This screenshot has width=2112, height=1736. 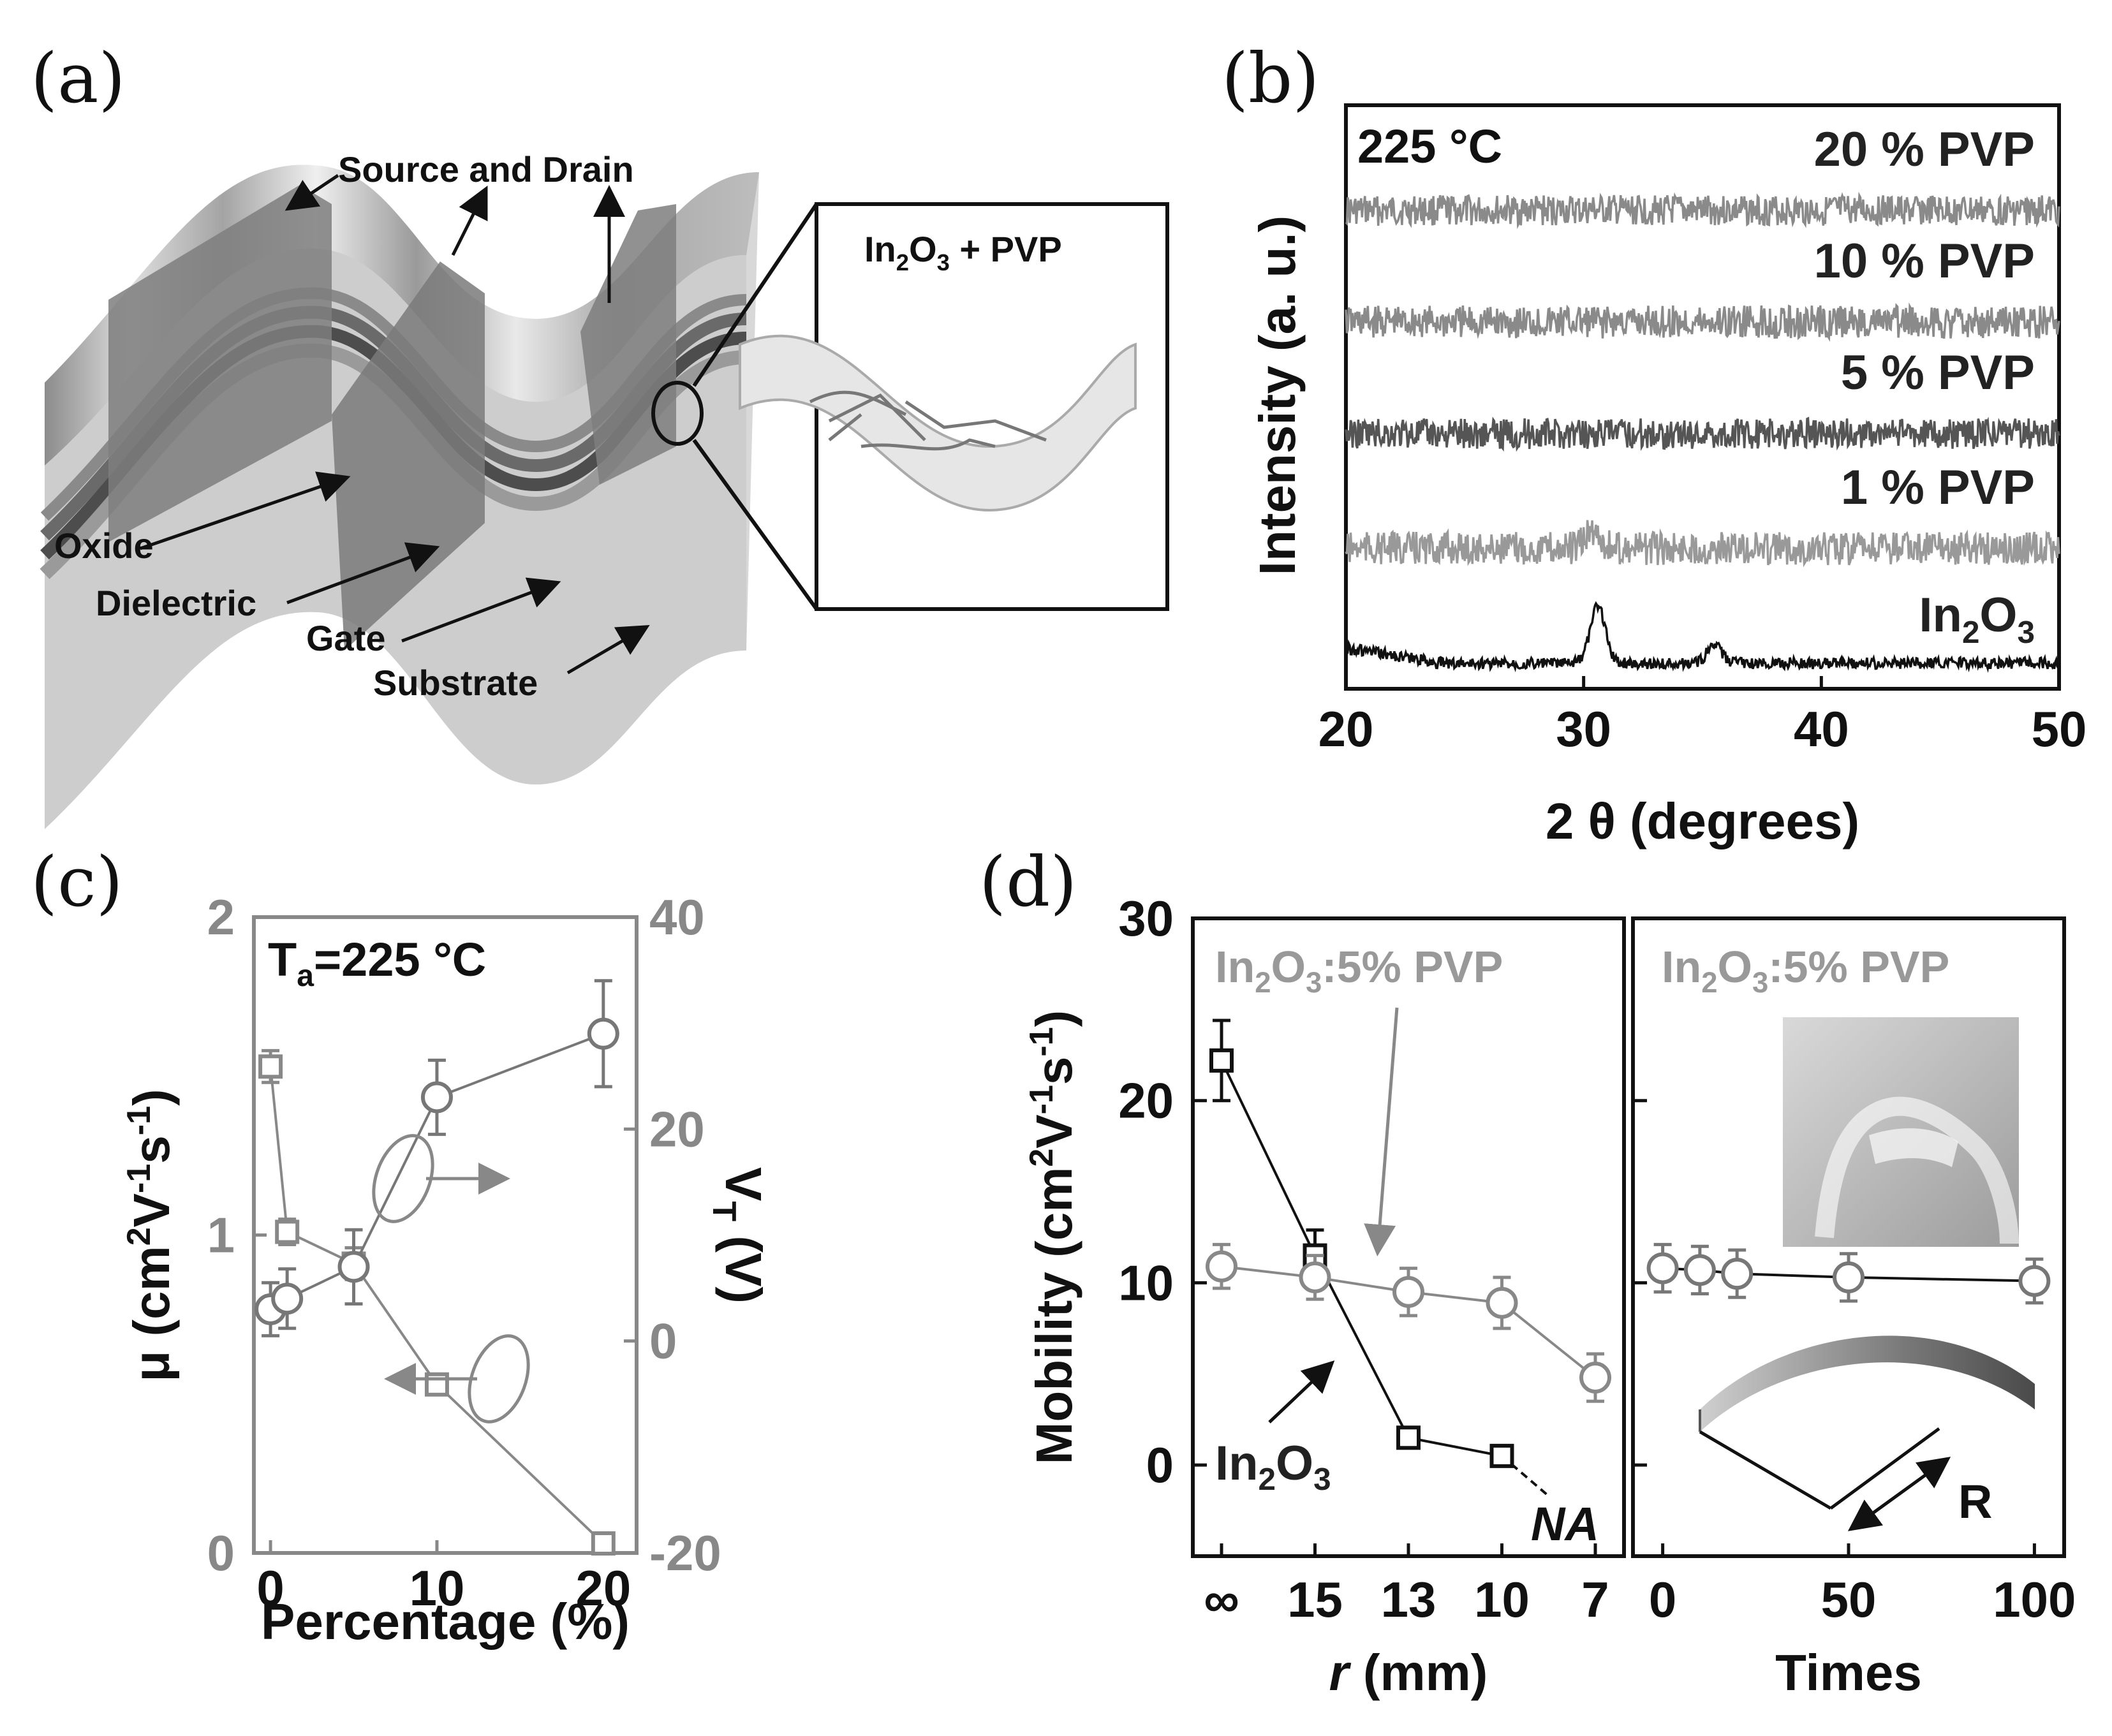 What do you see at coordinates (685, 1553) in the screenshot?
I see `c-right-tick-label: -20` at bounding box center [685, 1553].